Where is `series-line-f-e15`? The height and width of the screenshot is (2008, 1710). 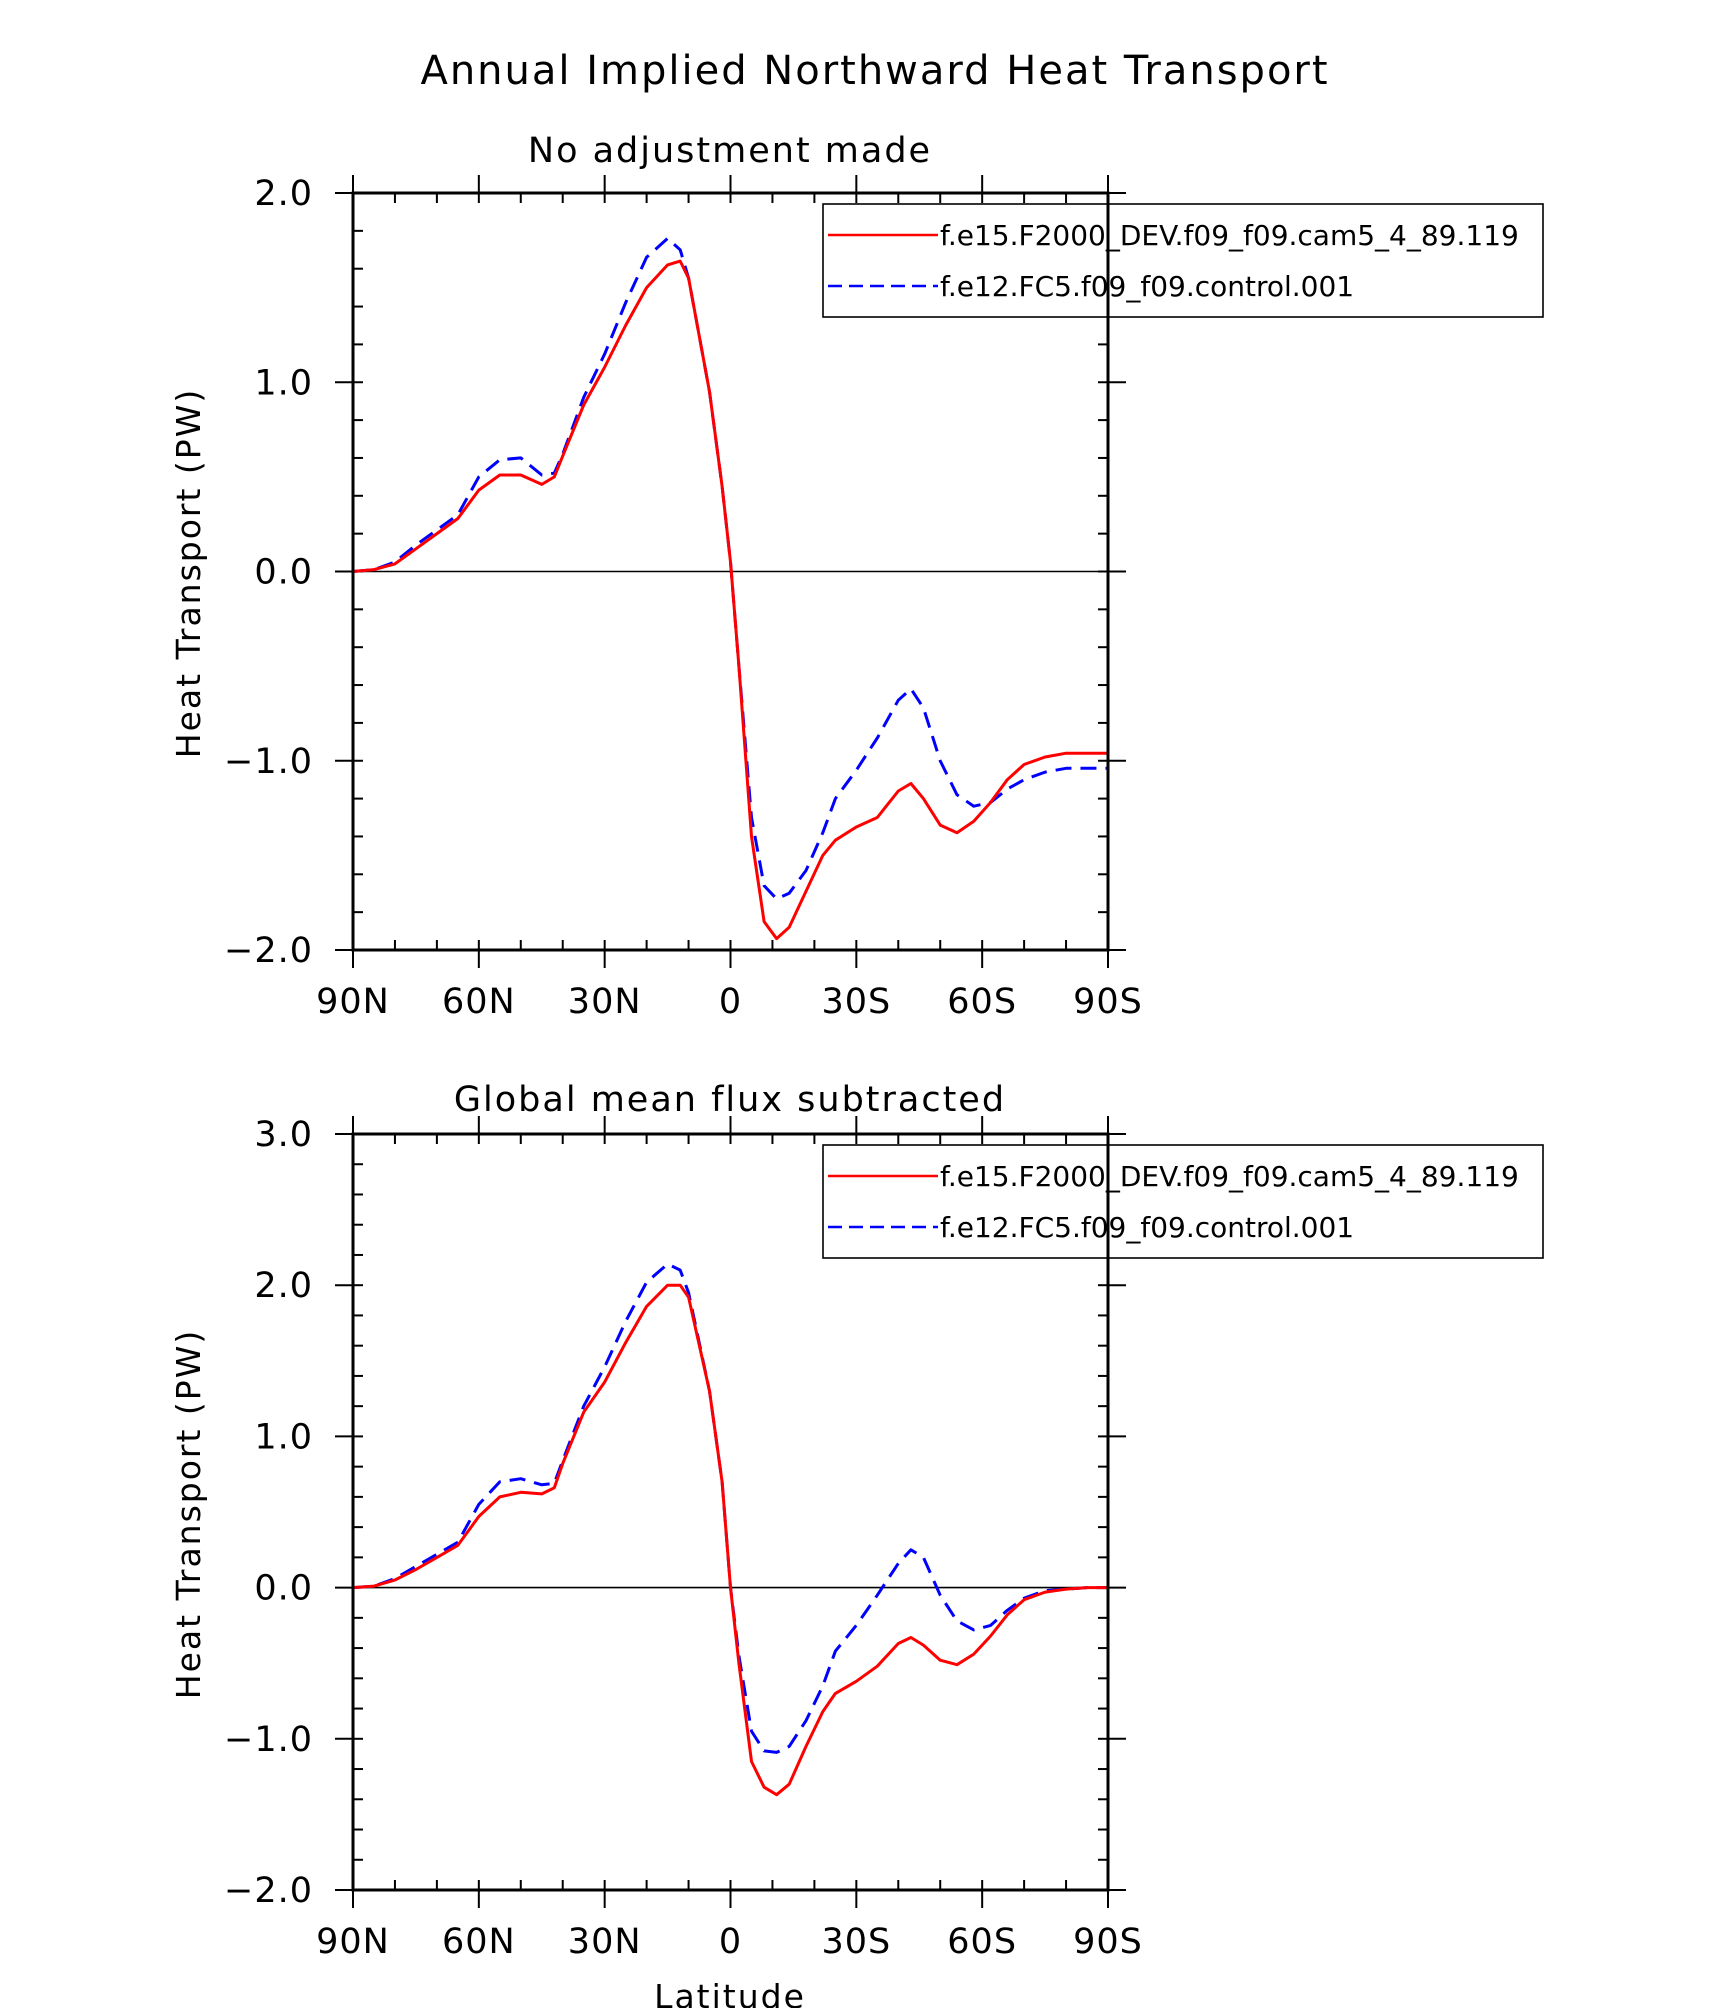
series-line-f-e15 is located at coordinates (730, 1540).